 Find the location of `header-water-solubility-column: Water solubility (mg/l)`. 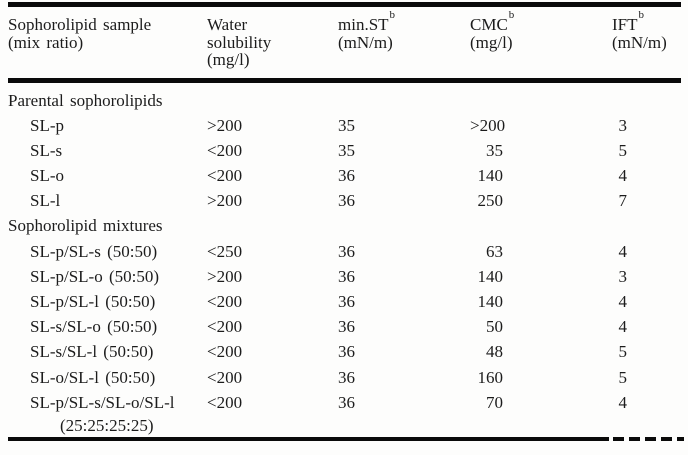

header-water-solubility-column: Water solubility (mg/l) is located at coordinates (272, 42).